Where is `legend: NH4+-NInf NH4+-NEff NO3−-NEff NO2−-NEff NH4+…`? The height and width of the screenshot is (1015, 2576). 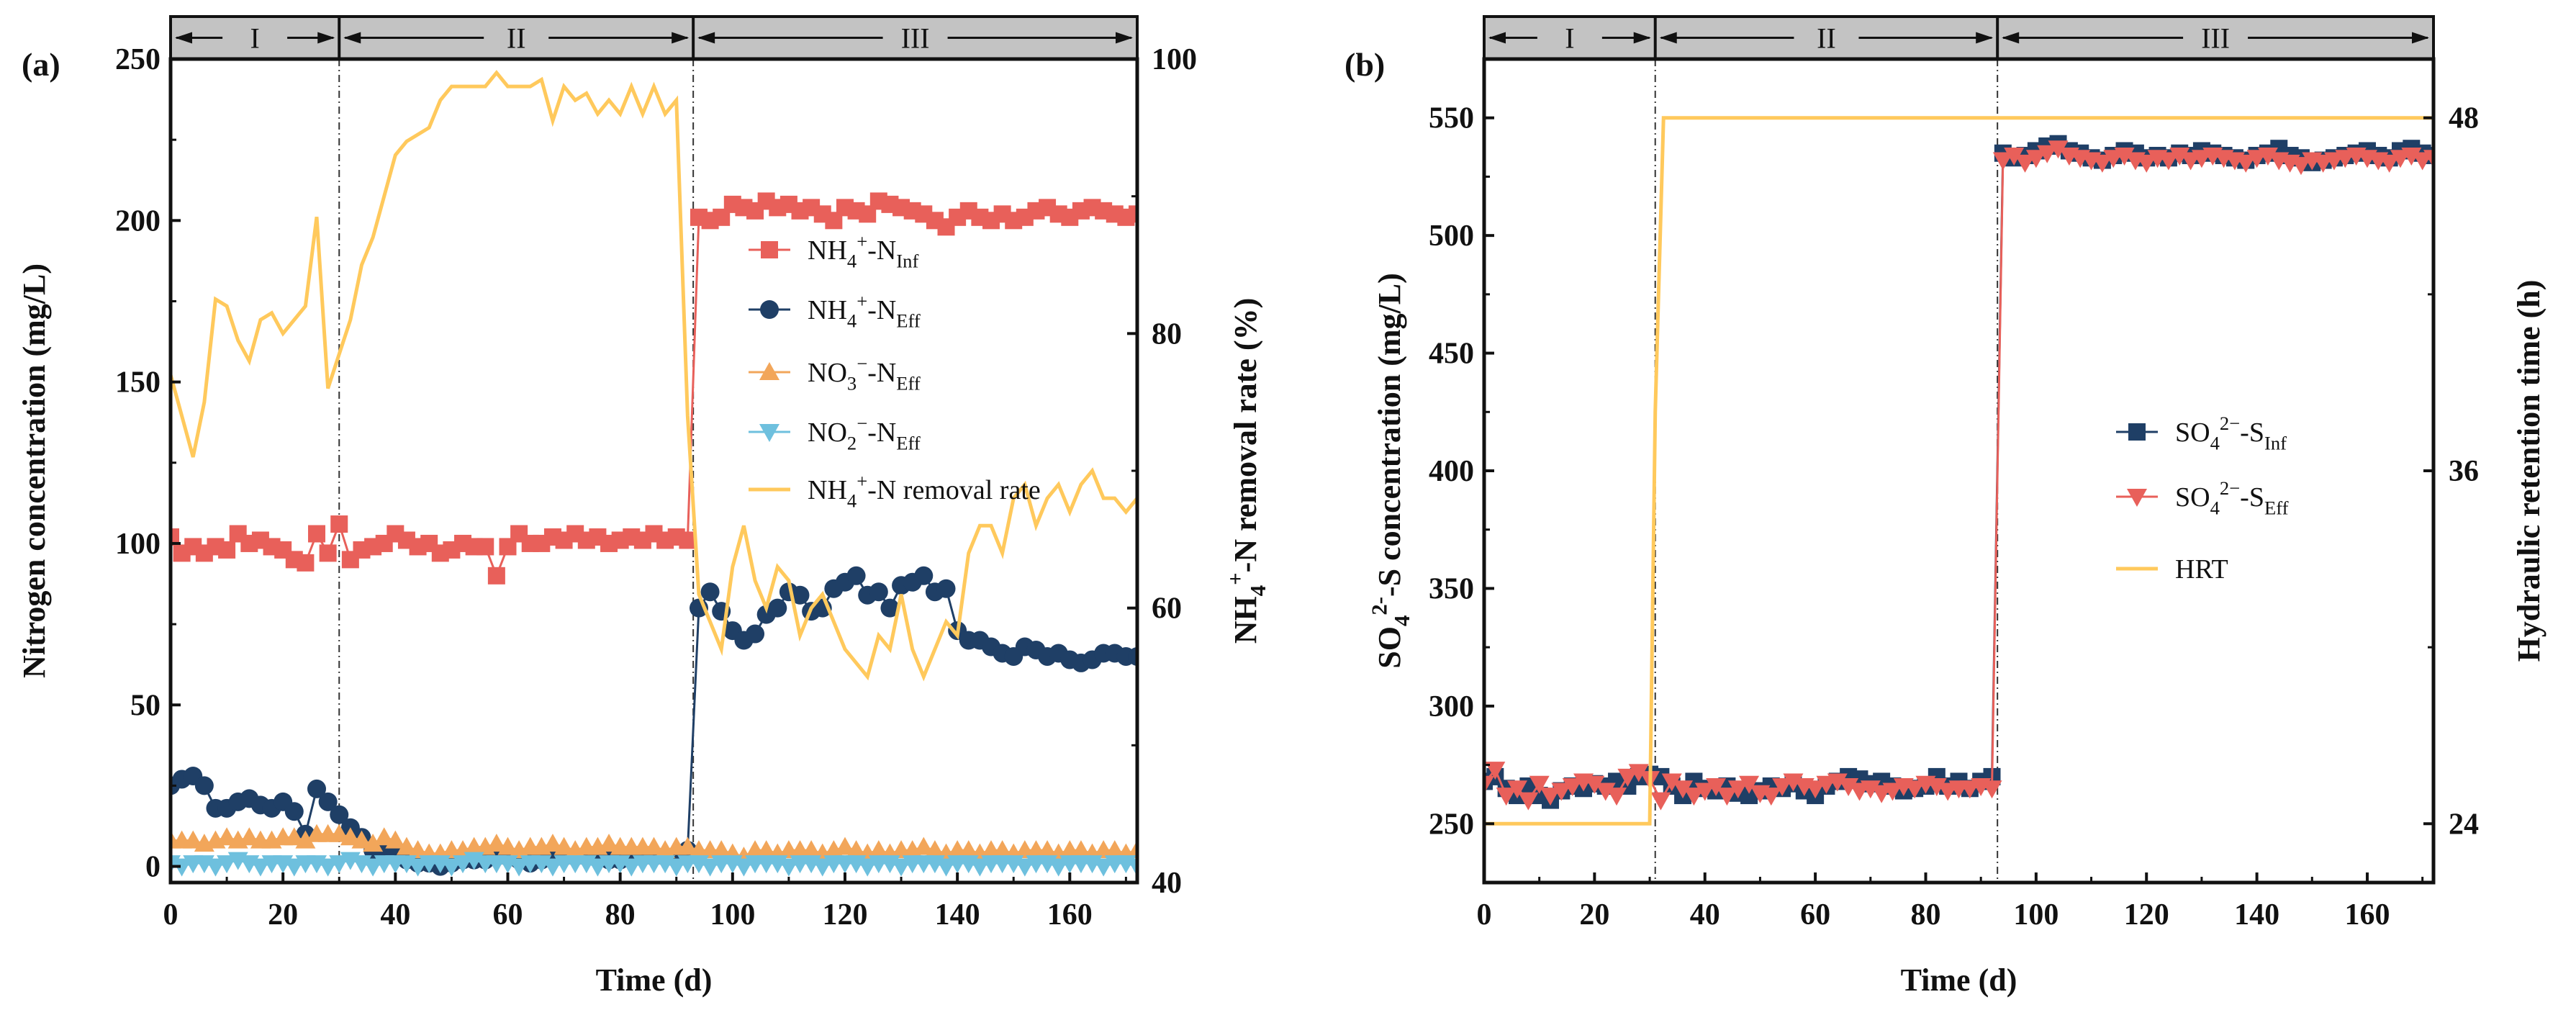 legend: NH4+-NInf NH4+-NEff NO3−-NEff NO2−-NEff NH4+… is located at coordinates (895, 370).